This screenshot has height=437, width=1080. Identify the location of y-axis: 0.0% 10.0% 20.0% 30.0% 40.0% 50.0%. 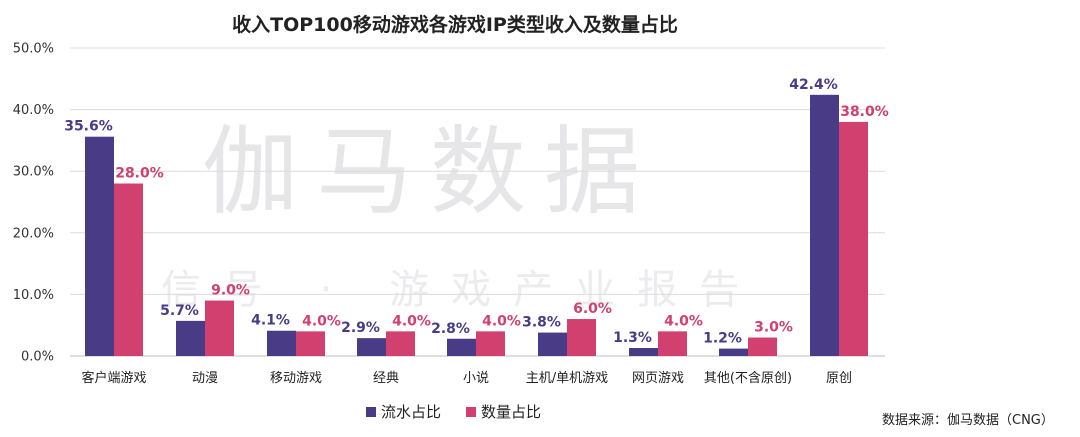
(33, 203).